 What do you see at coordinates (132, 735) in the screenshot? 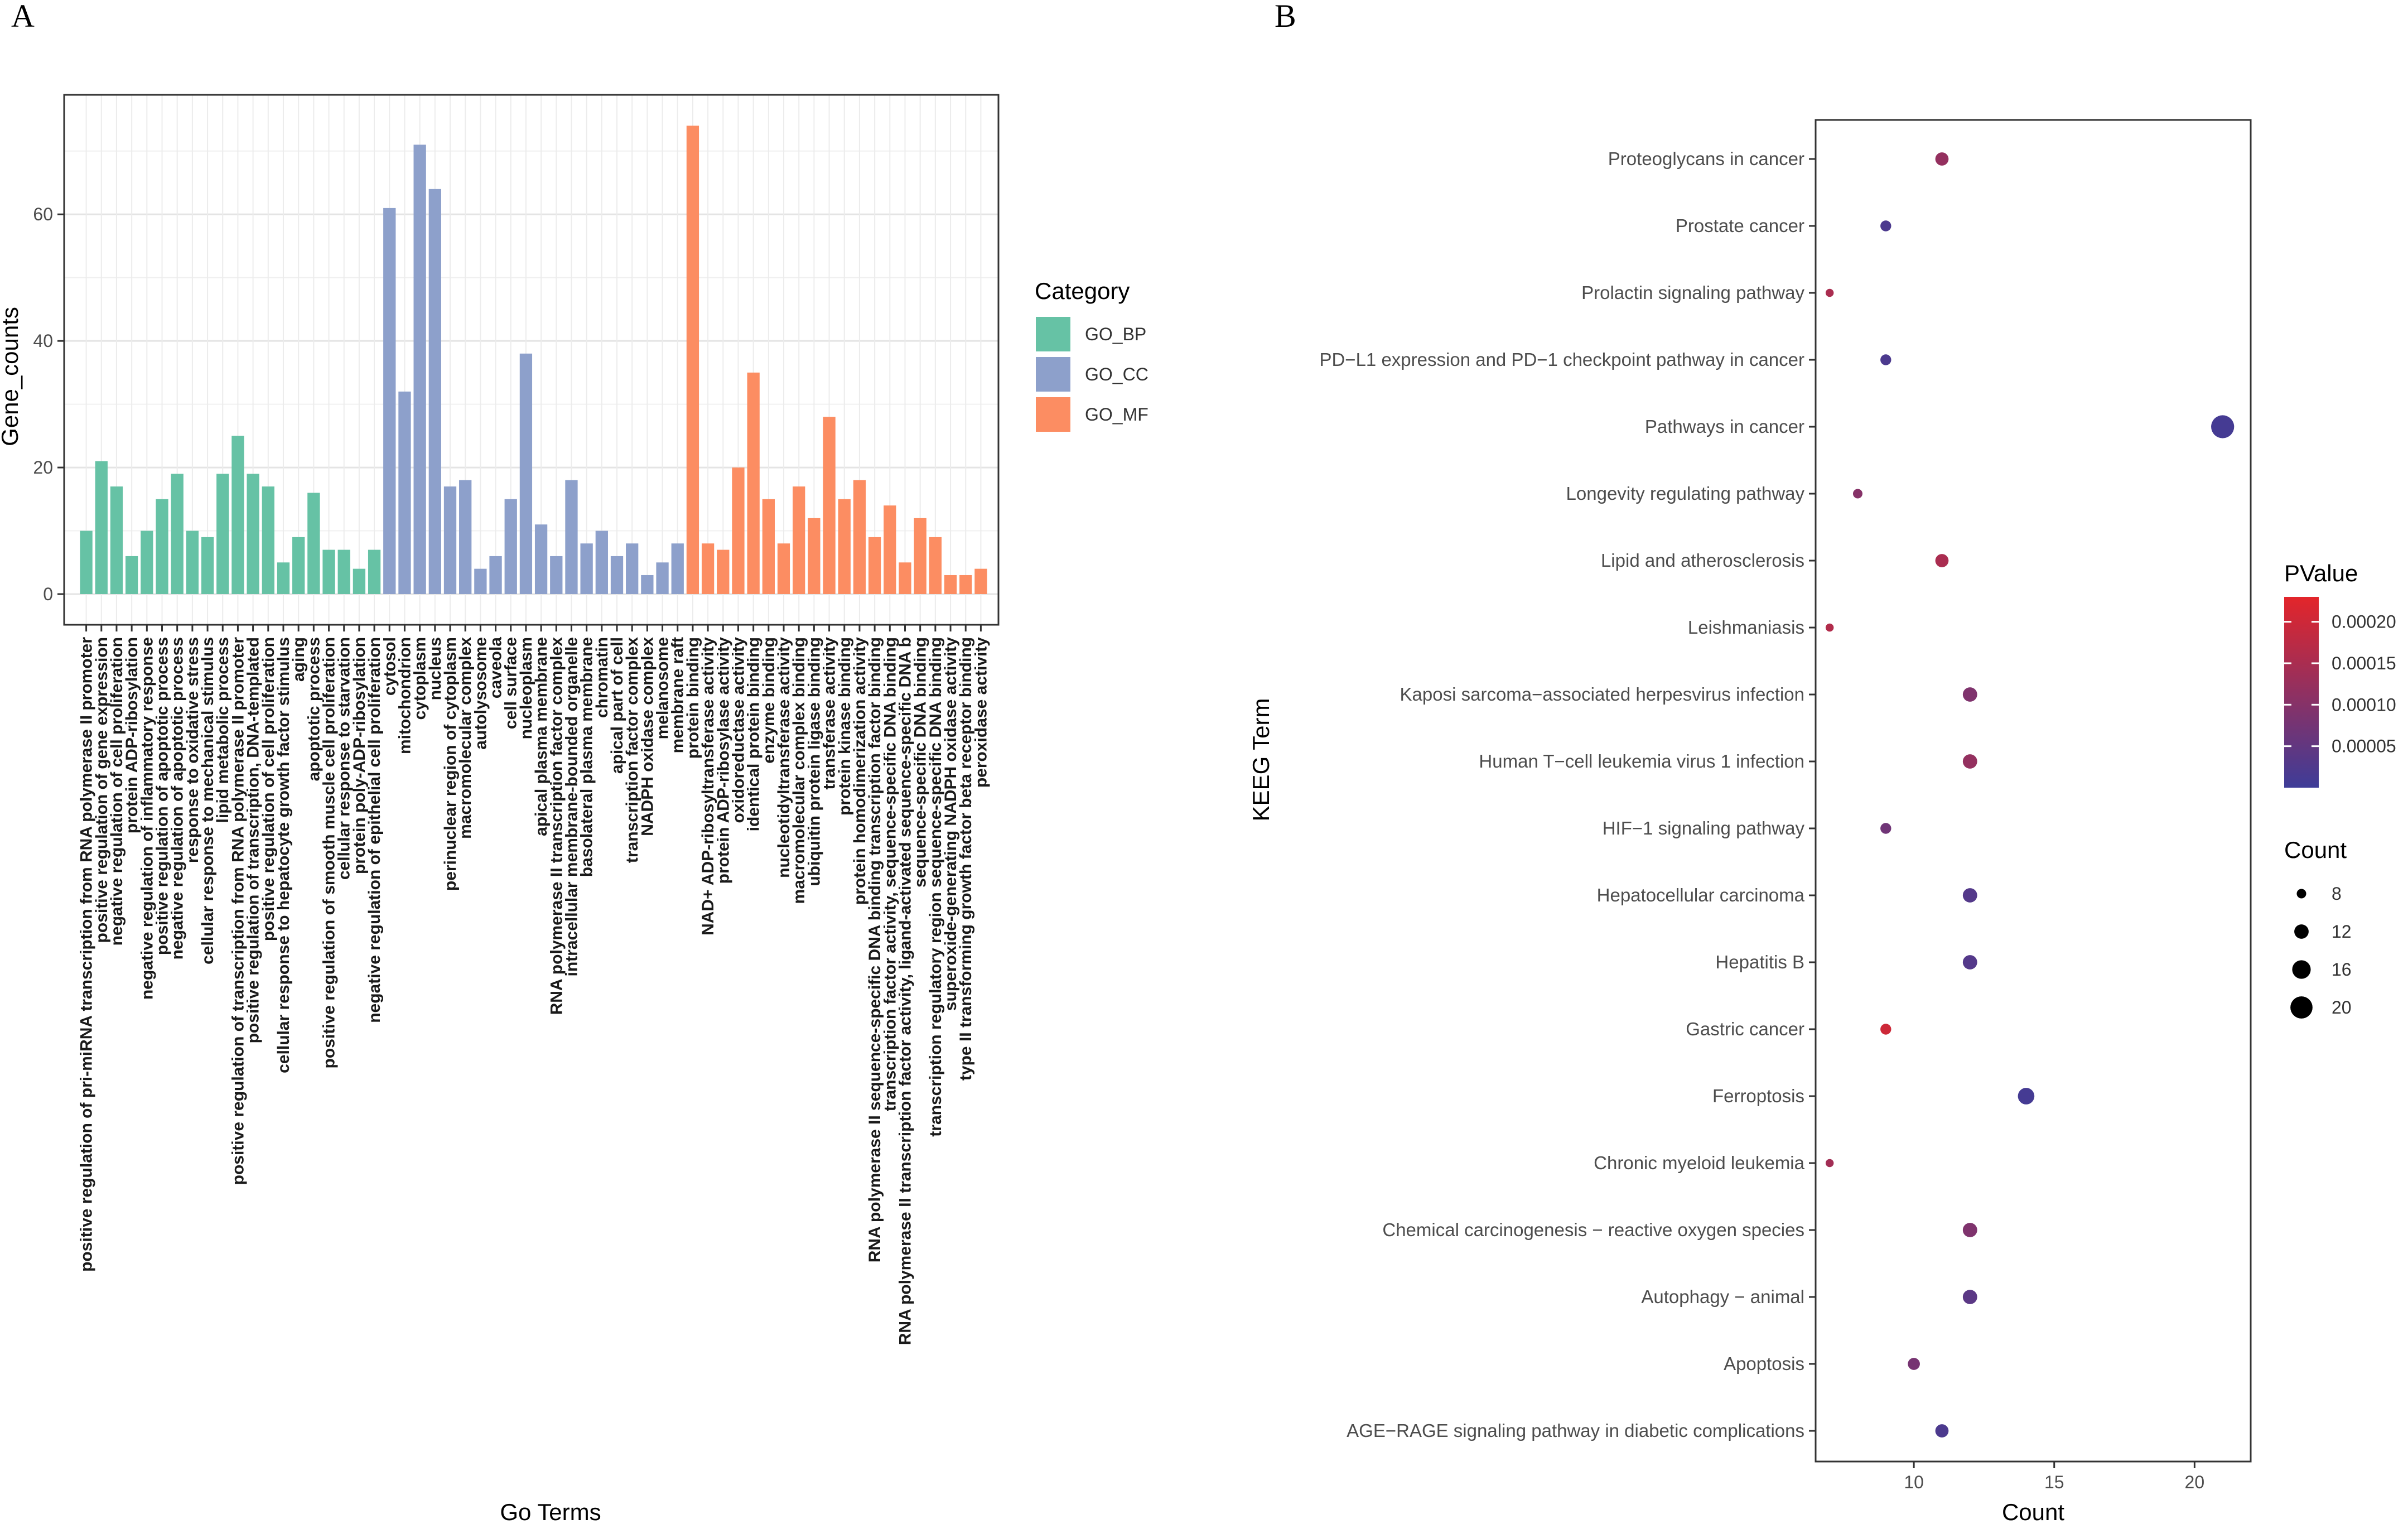
I see `go-term-label: protein ADP-ribosylation` at bounding box center [132, 735].